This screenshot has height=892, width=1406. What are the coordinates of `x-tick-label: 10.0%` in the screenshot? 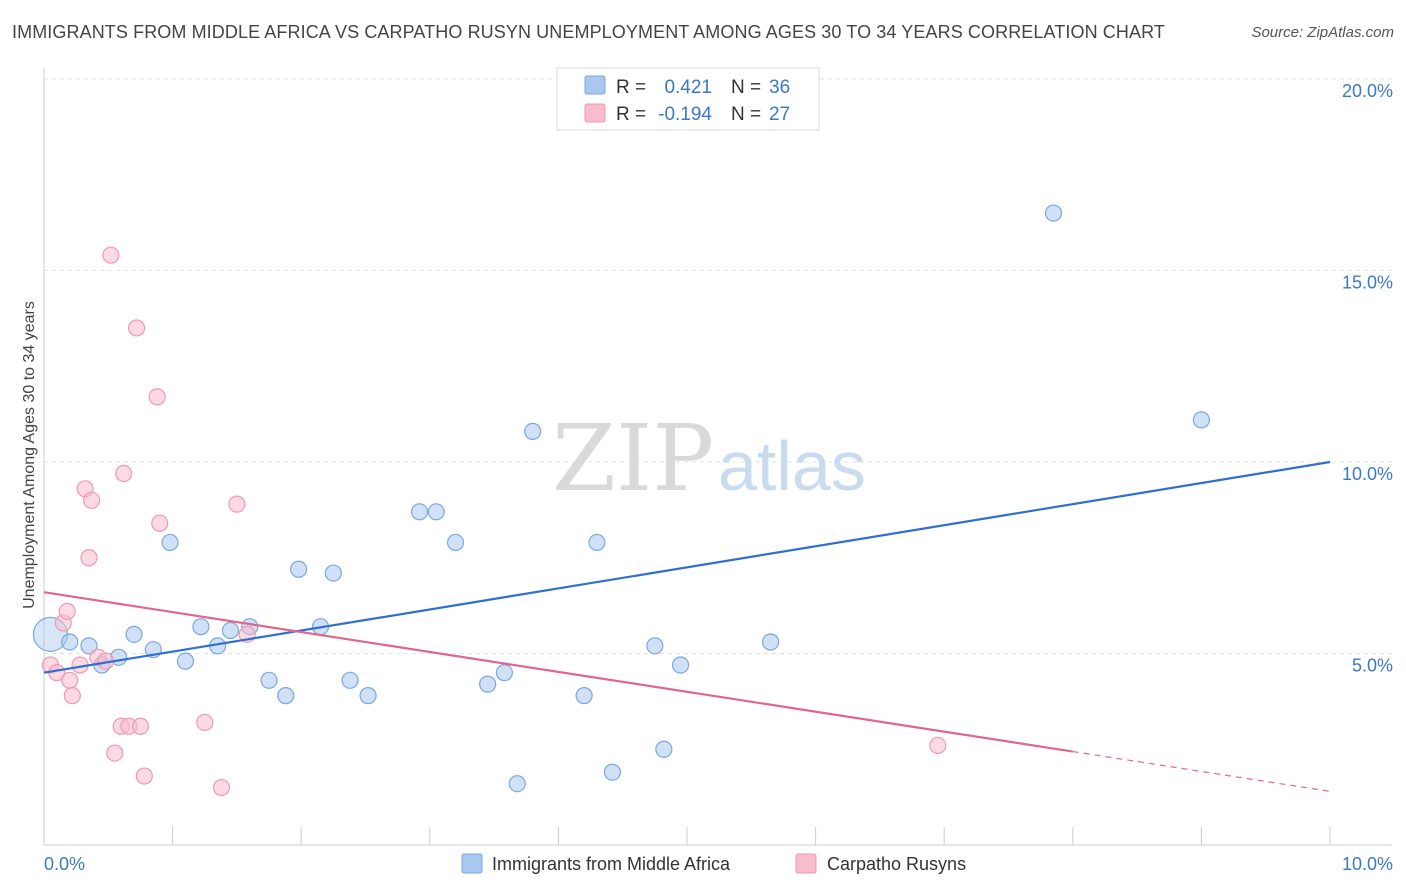 It's located at (1367, 864).